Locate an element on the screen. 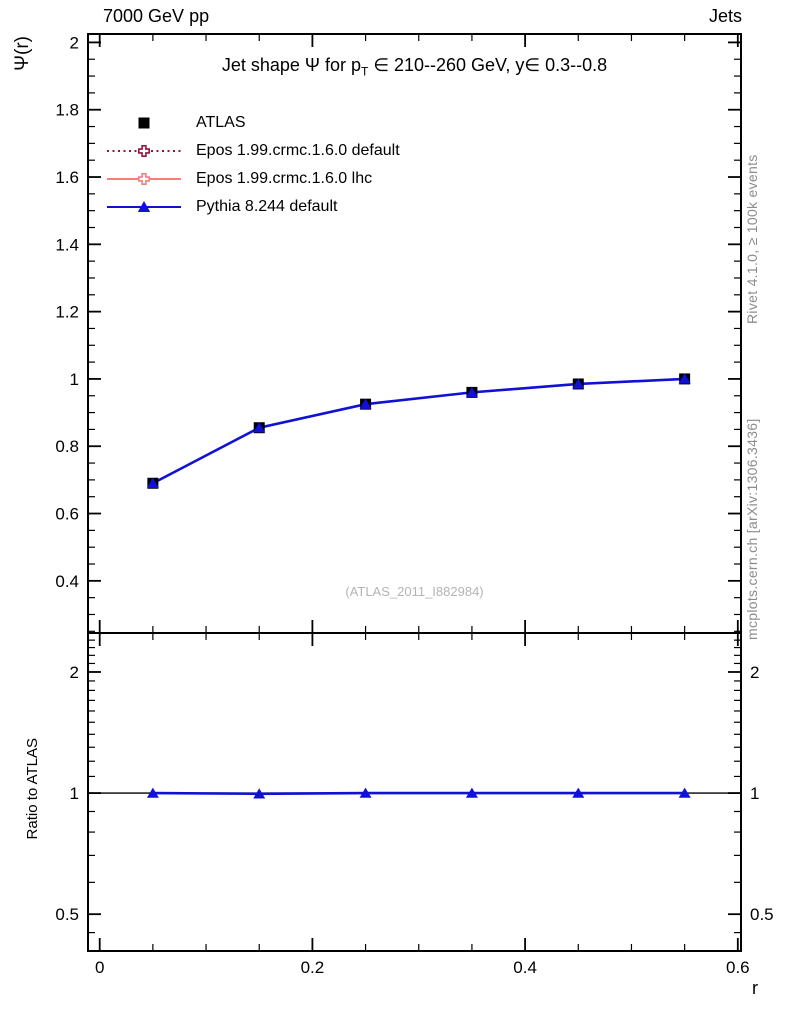 The width and height of the screenshot is (786, 1024). legend-item: Epos 1.99.crmc.1.6.0 default is located at coordinates (252, 151).